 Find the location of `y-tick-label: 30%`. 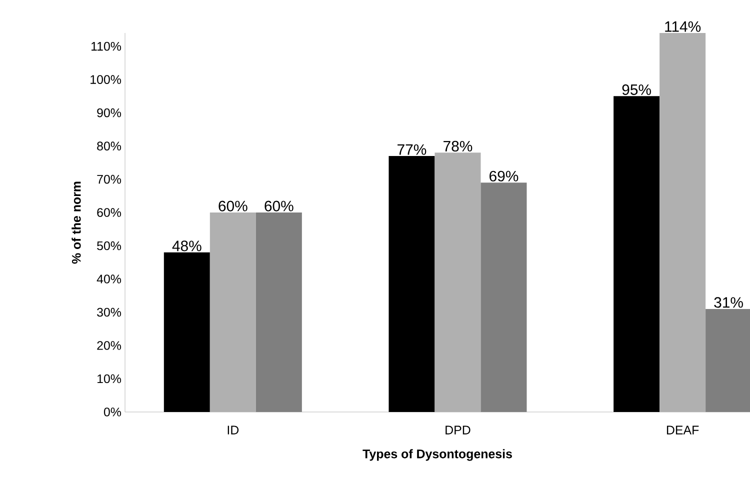

y-tick-label: 30% is located at coordinates (109, 312).